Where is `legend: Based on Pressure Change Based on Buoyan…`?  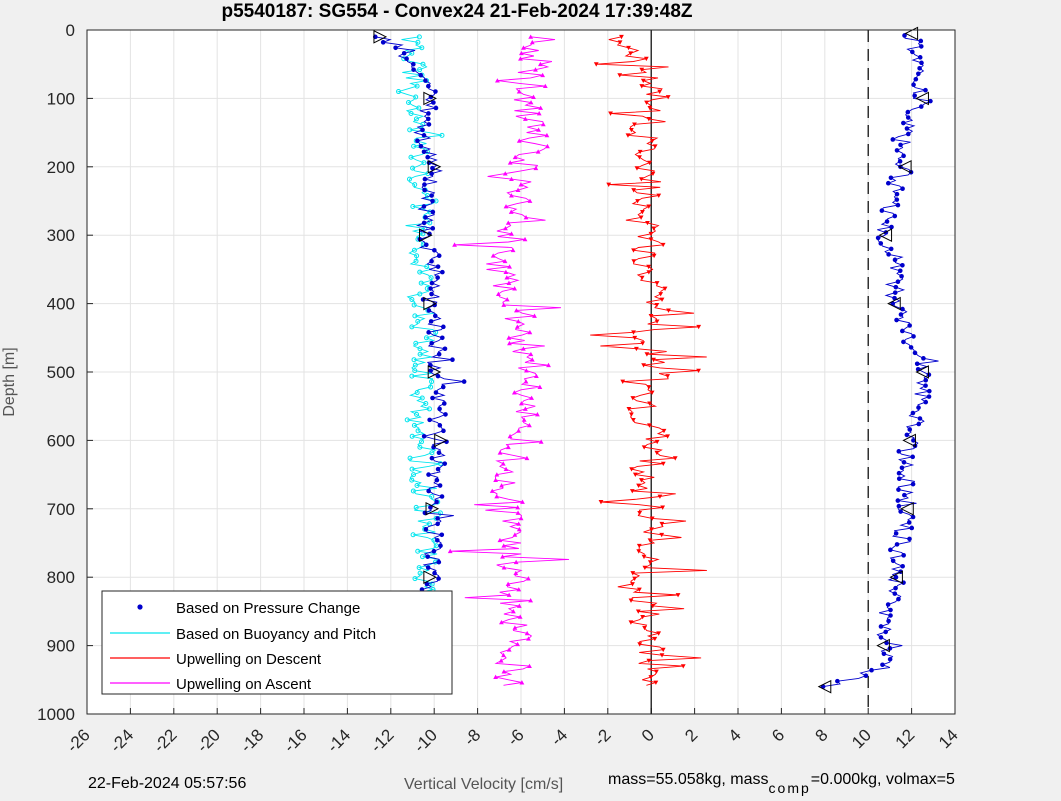
legend: Based on Pressure Change Based on Buoyan… is located at coordinates (277, 642).